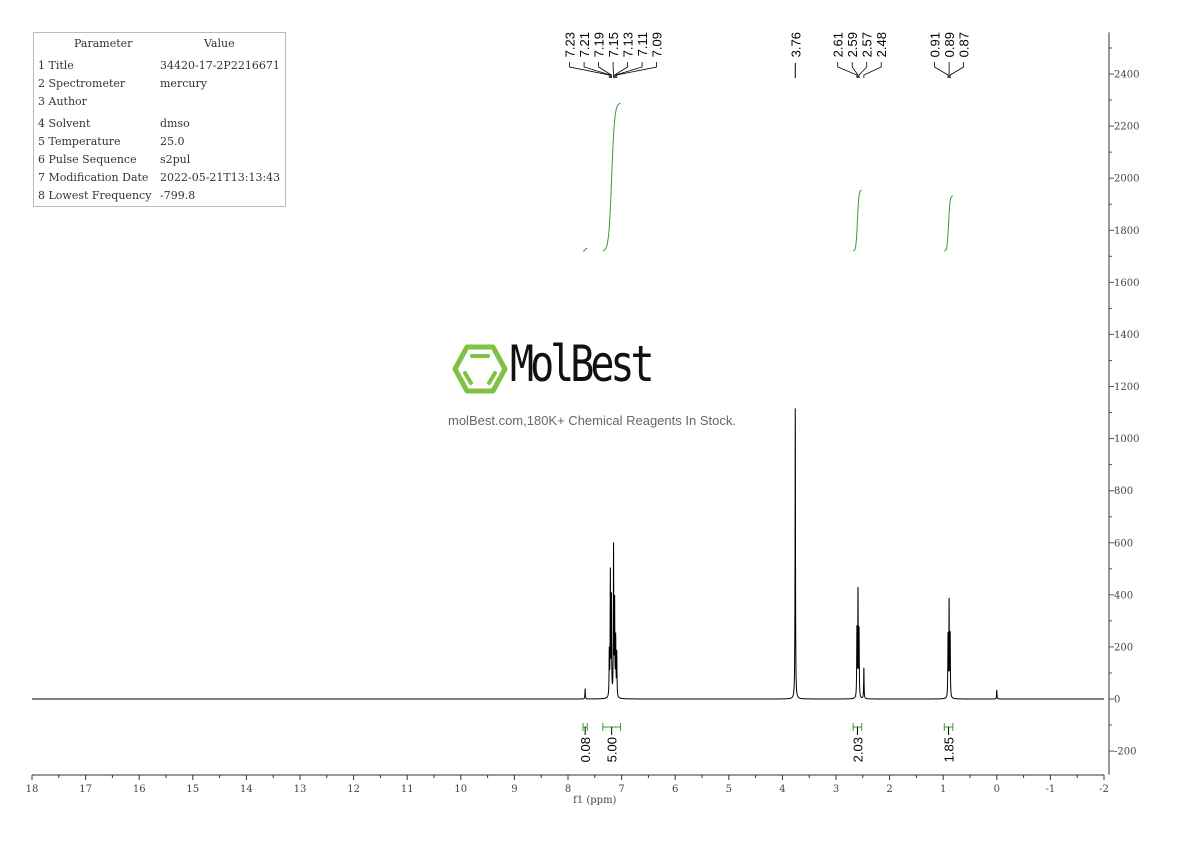  Describe the element at coordinates (943, 789) in the screenshot. I see `x-tick-label: 1` at that location.